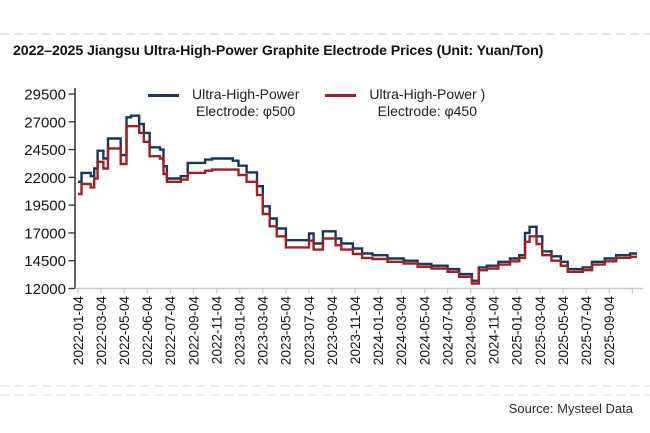 This screenshot has width=650, height=433. I want to click on x-tick-label: 2022-01-04, so click(78, 331).